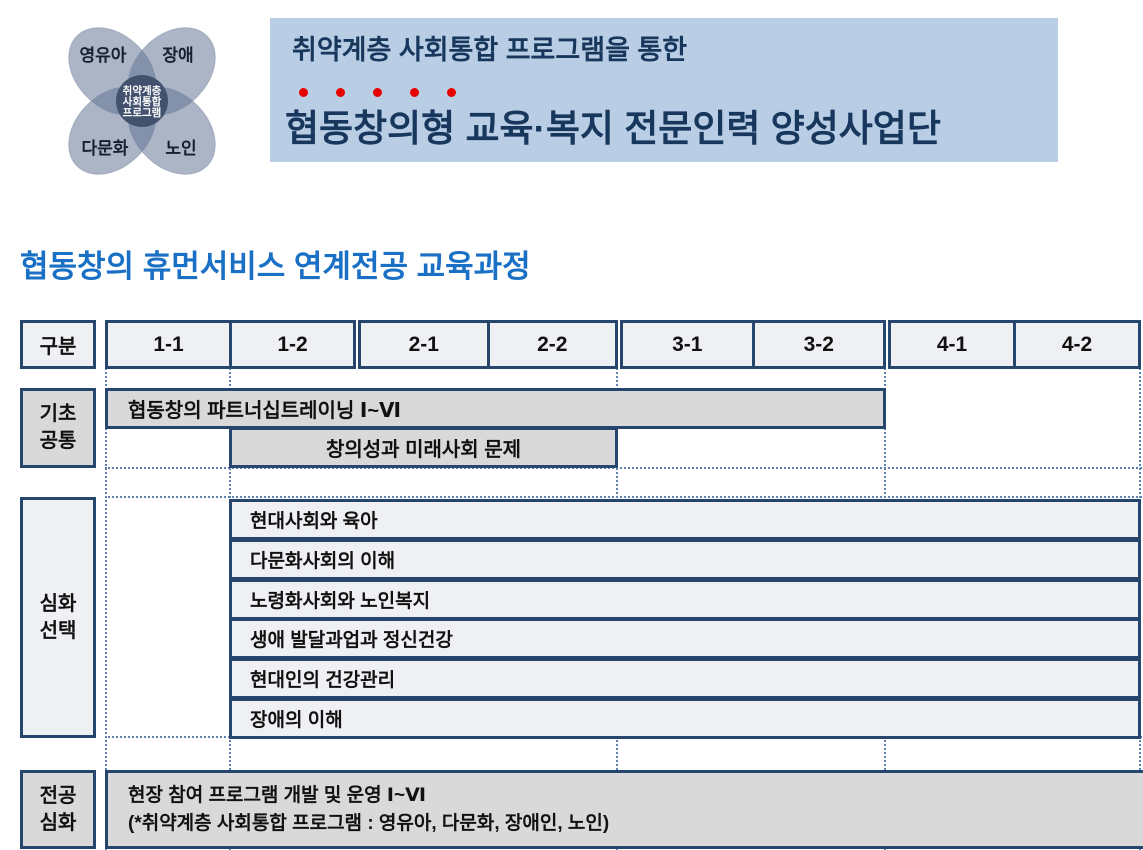  Describe the element at coordinates (58, 344) in the screenshot. I see `table-corner-cell: 구분` at that location.